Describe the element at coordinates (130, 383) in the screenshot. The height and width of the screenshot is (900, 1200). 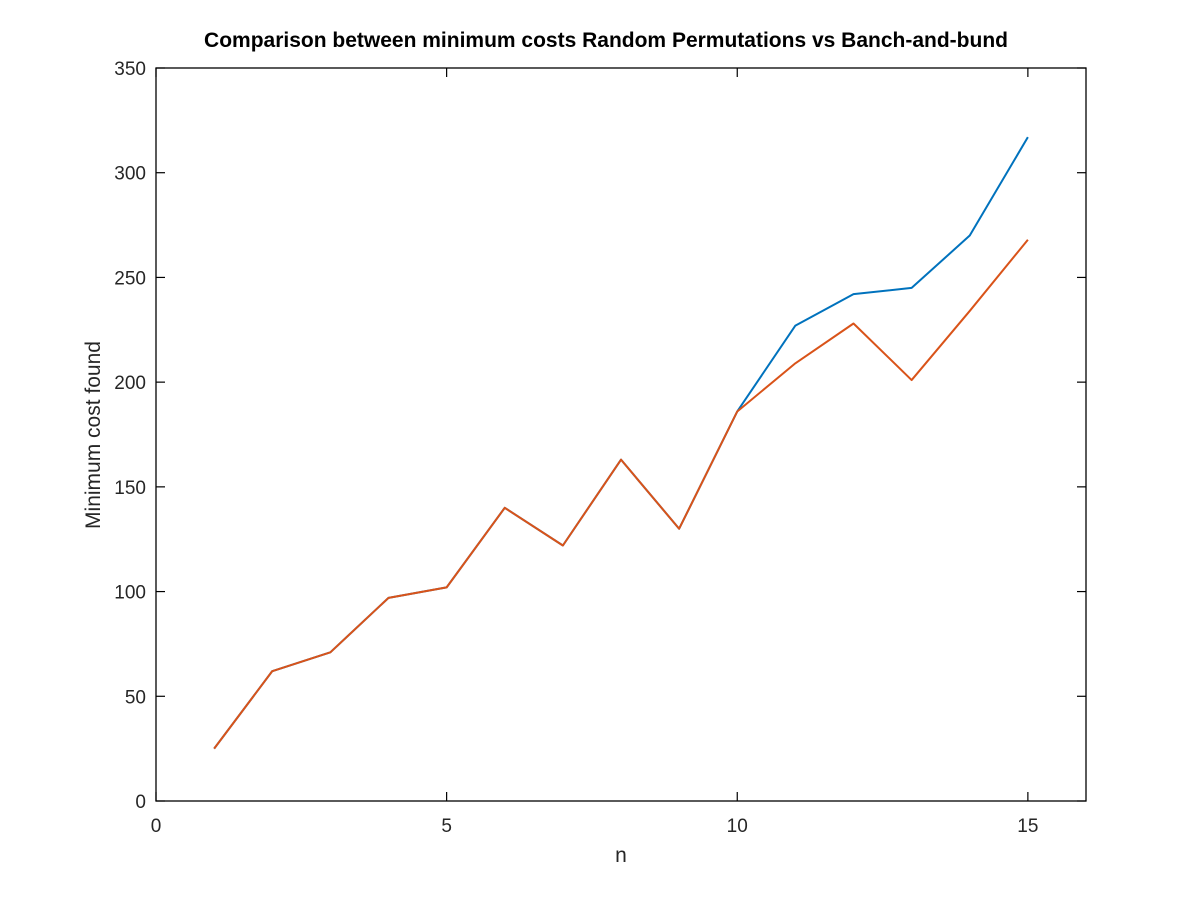
I see `y-tick-label: 200` at that location.